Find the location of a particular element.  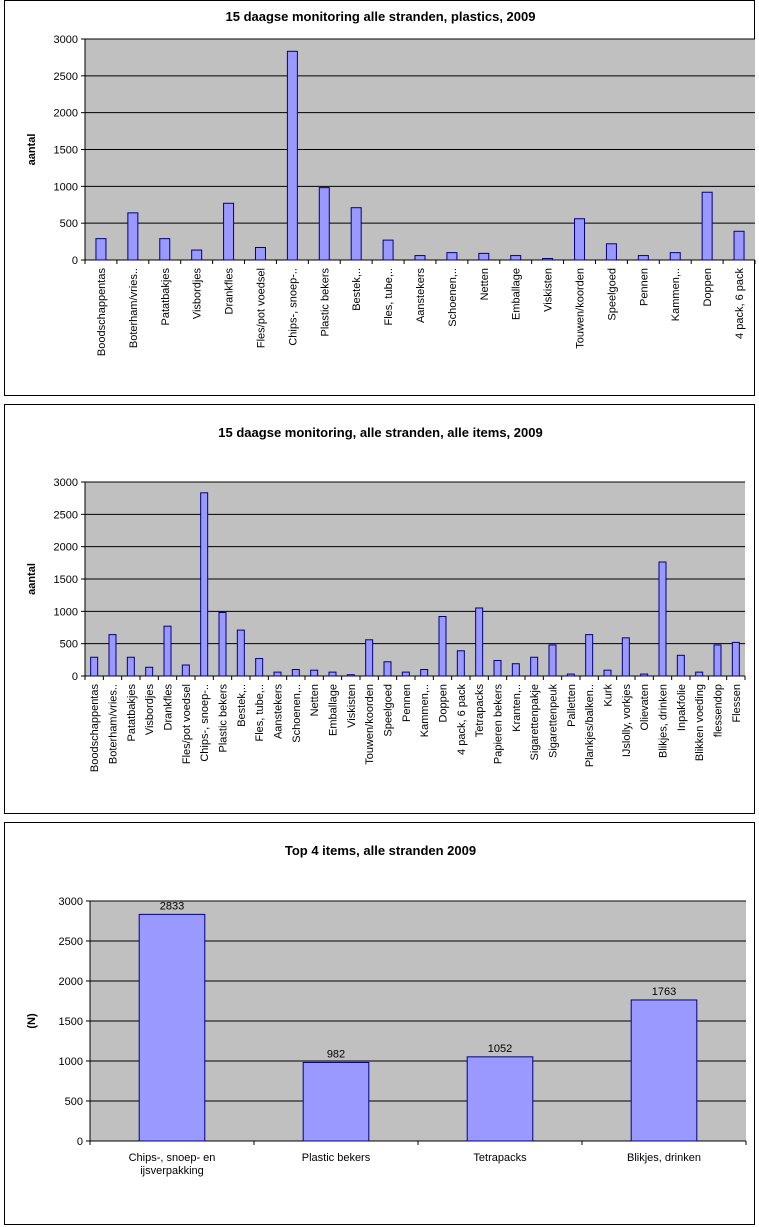

y-tick-label: 1500 is located at coordinates (71, 1022).